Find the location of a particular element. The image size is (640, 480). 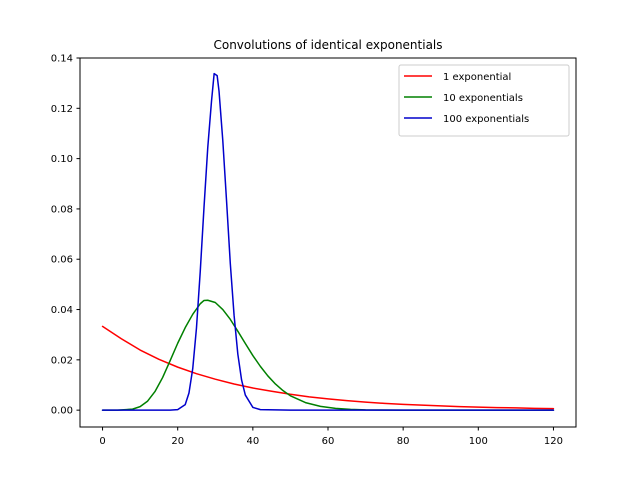

x-axis: 0 20 40 60 80 100 120 is located at coordinates (331, 437).